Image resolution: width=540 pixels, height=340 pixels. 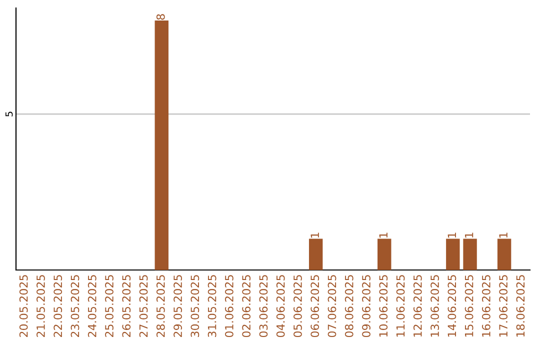 I want to click on x-tick-label: 26.05.2025, so click(x=126, y=306).